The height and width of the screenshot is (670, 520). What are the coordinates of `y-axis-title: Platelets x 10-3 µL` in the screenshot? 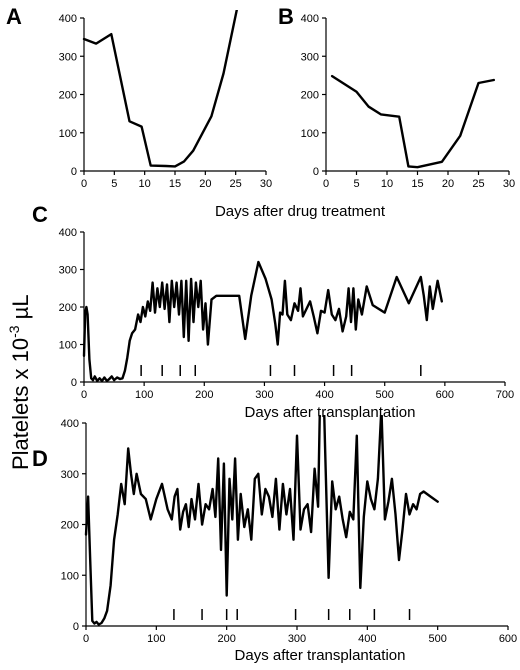 It's located at (19, 382).